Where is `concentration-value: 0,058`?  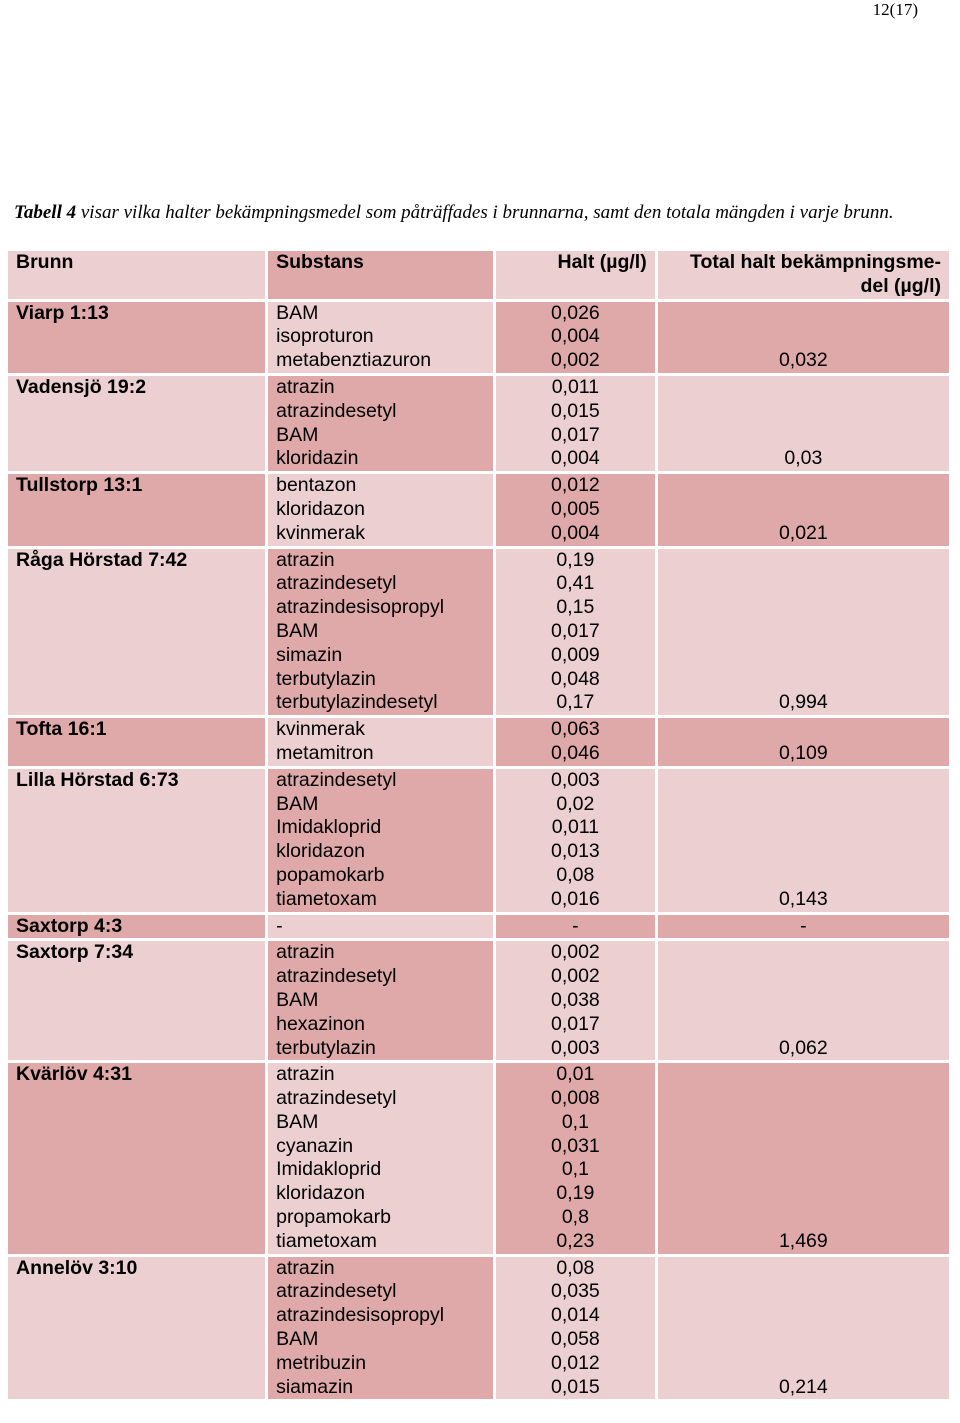 concentration-value: 0,058 is located at coordinates (575, 1339).